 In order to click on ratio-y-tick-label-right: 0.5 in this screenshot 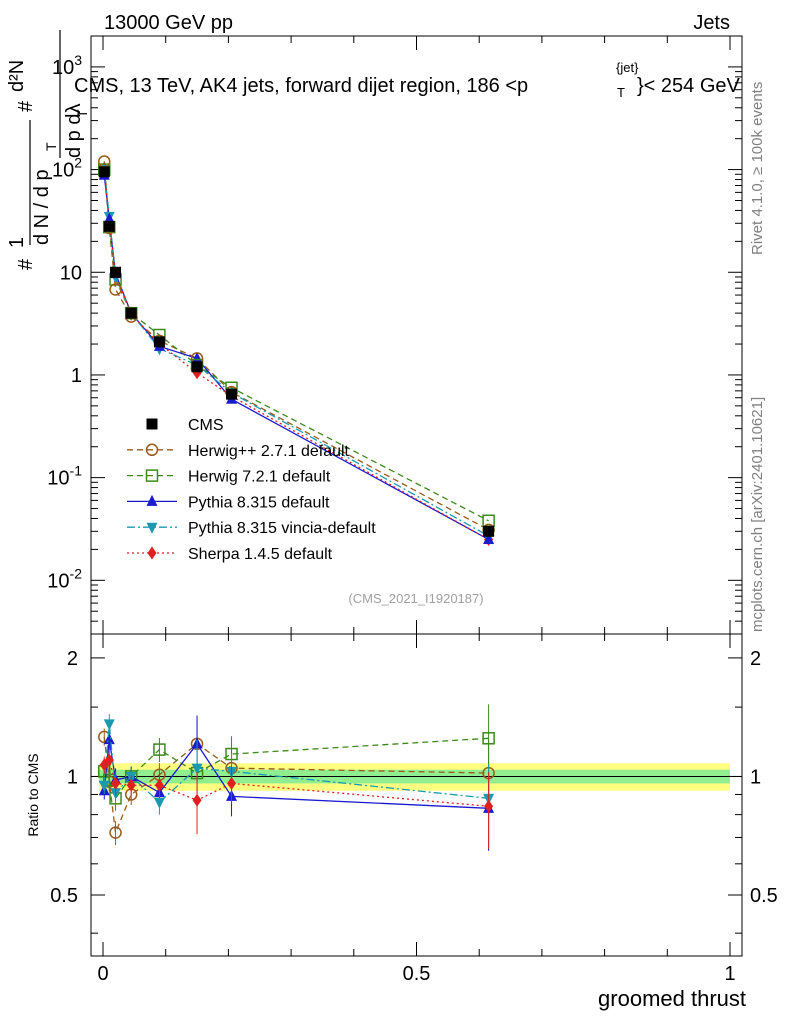, I will do `click(764, 896)`.